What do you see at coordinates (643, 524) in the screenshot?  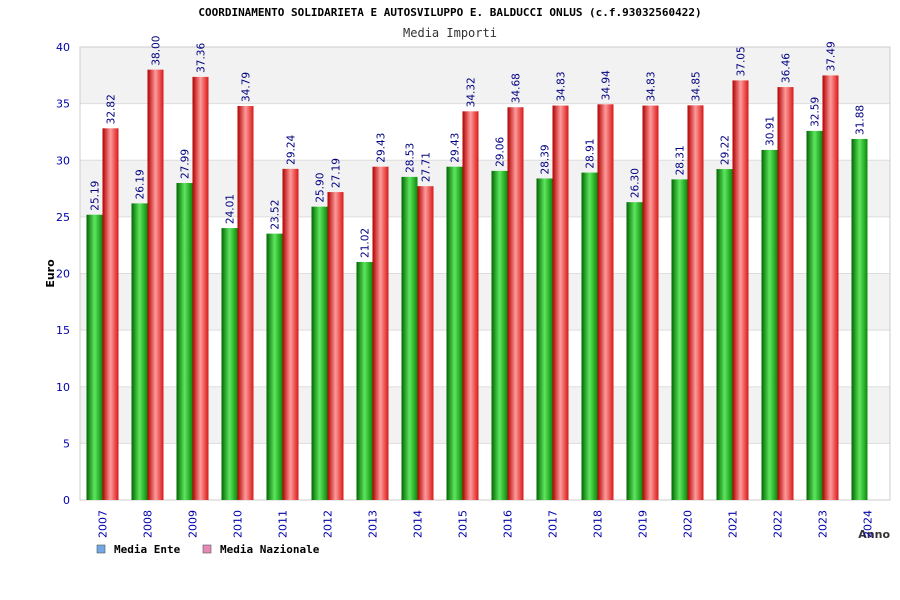 I see `x-tick-label: 2019` at bounding box center [643, 524].